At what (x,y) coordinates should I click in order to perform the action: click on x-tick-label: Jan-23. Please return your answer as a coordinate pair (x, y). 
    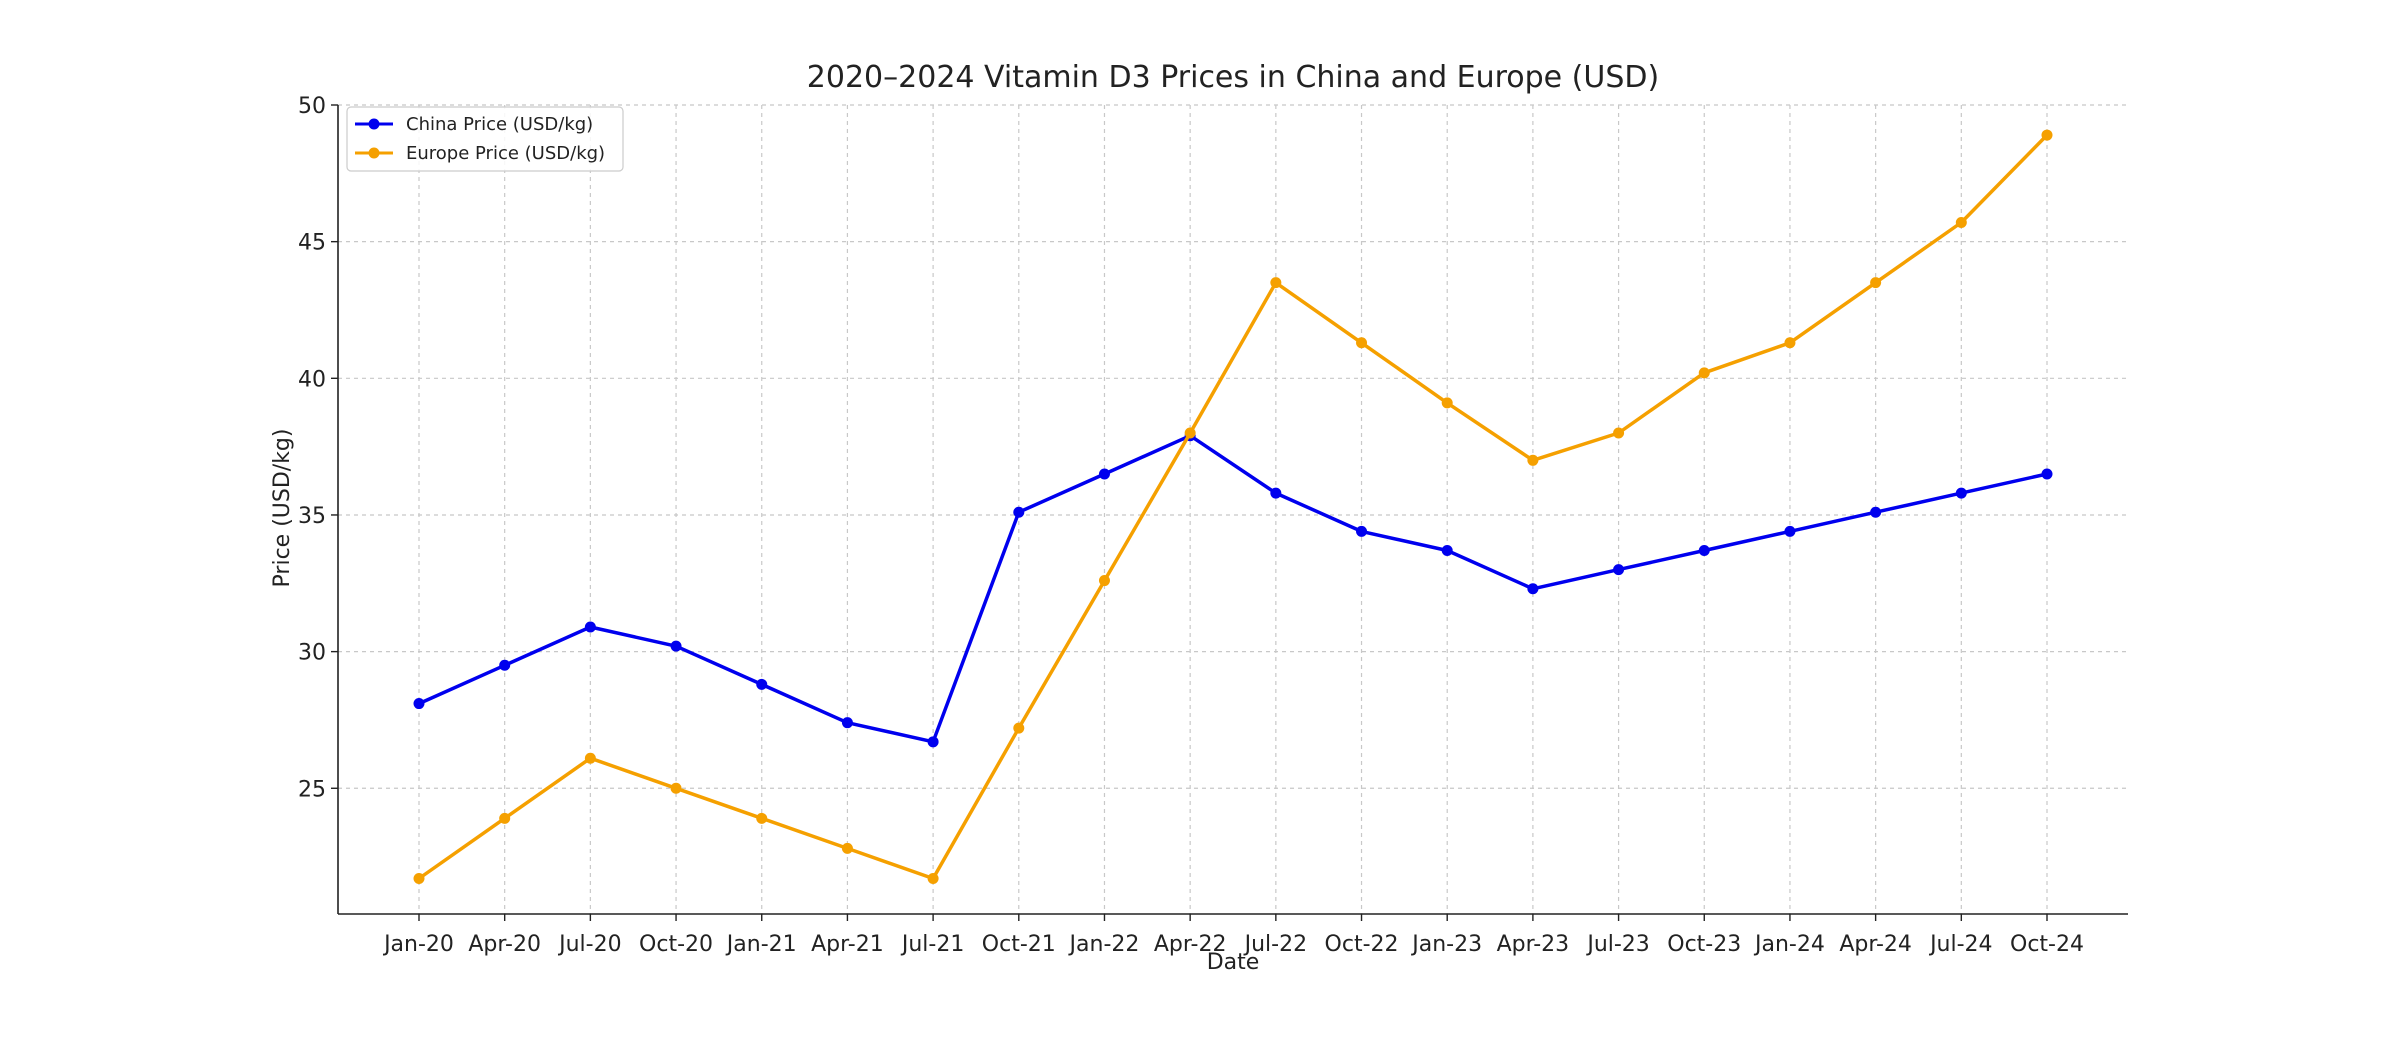
    Looking at the image, I should click on (1446, 944).